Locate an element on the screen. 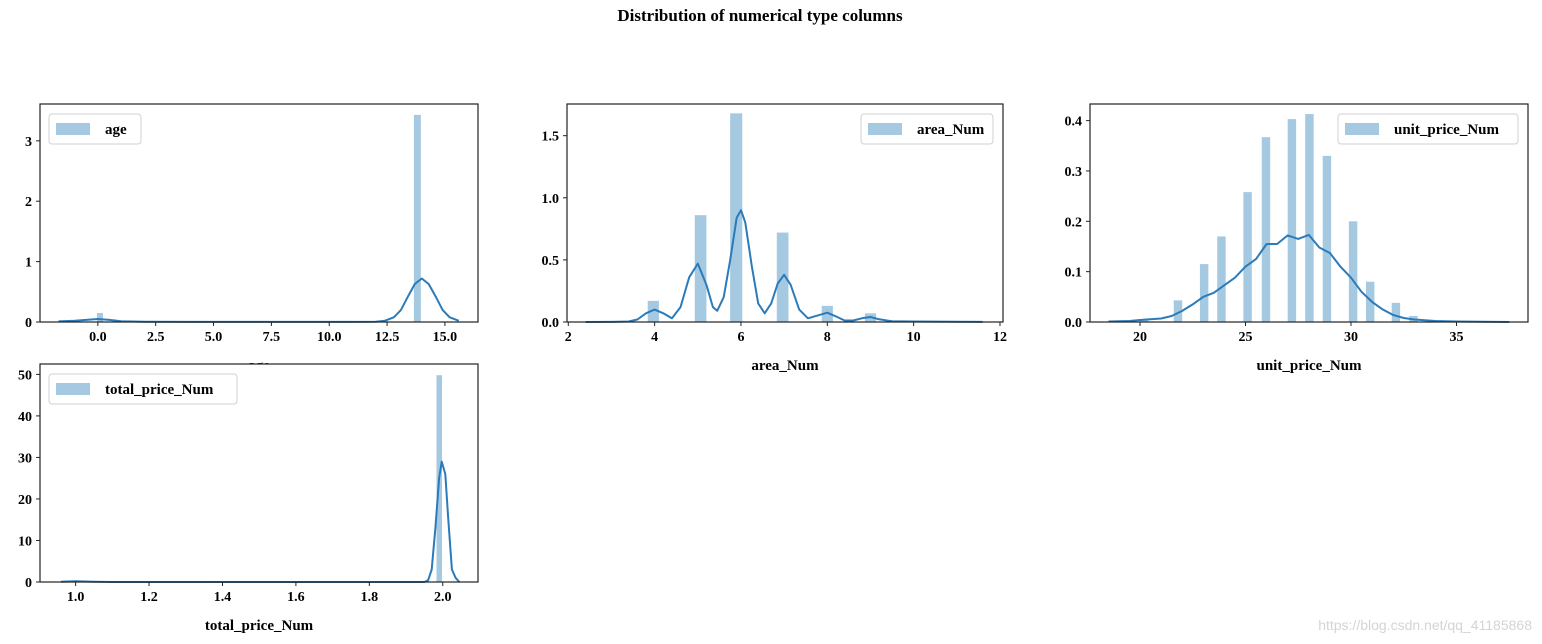 Image resolution: width=1542 pixels, height=644 pixels. x-tick-label: 1.0 is located at coordinates (76, 597).